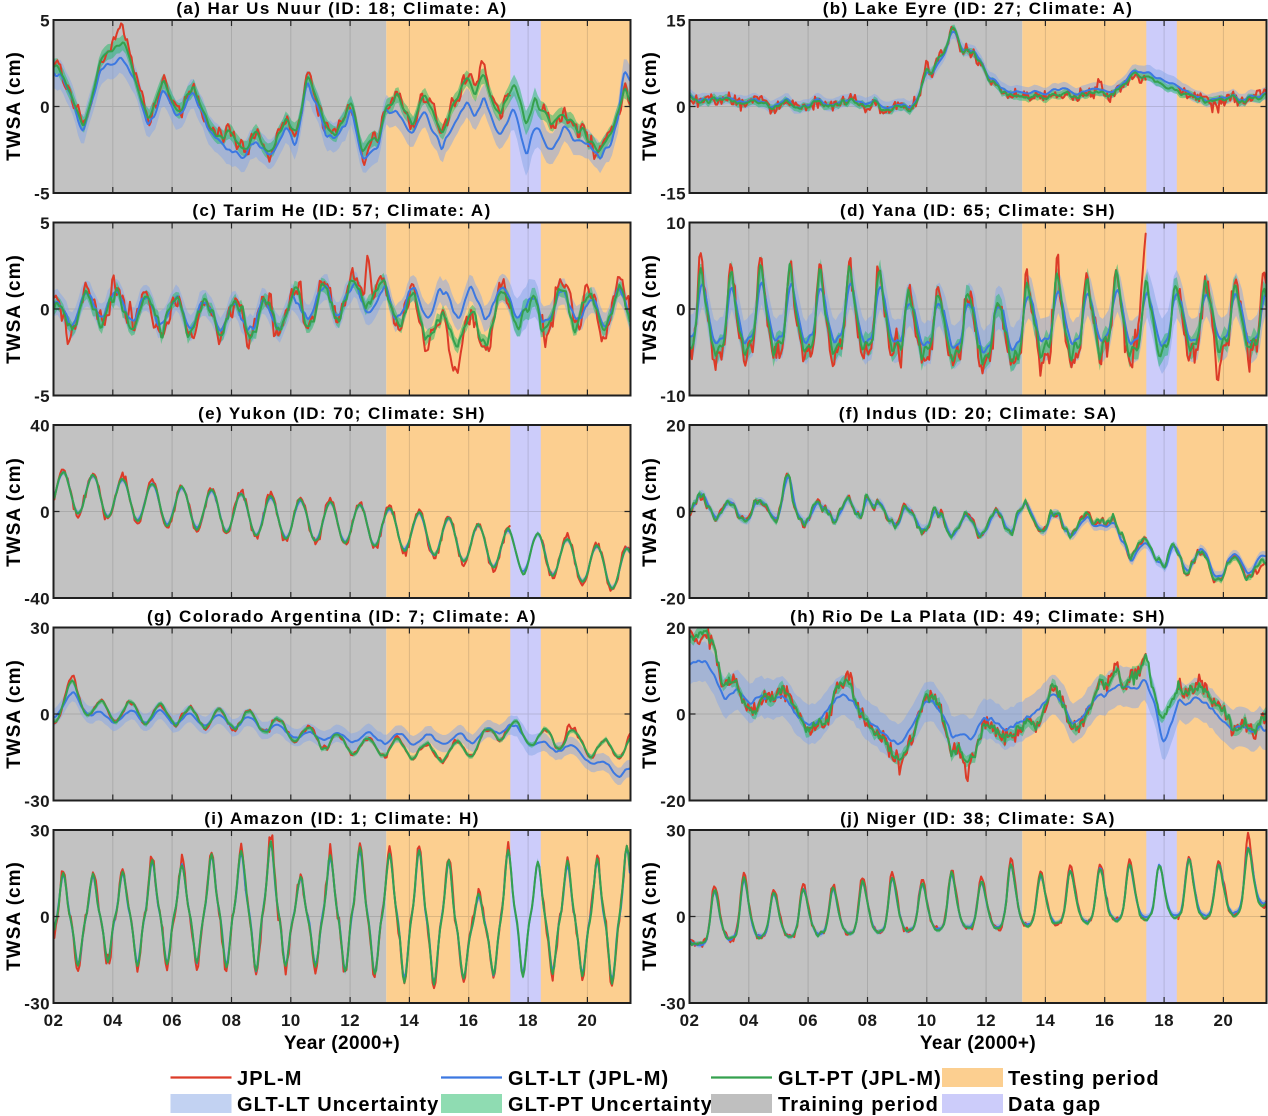  Describe the element at coordinates (673, 193) in the screenshot. I see `svg-text: -15` at that location.